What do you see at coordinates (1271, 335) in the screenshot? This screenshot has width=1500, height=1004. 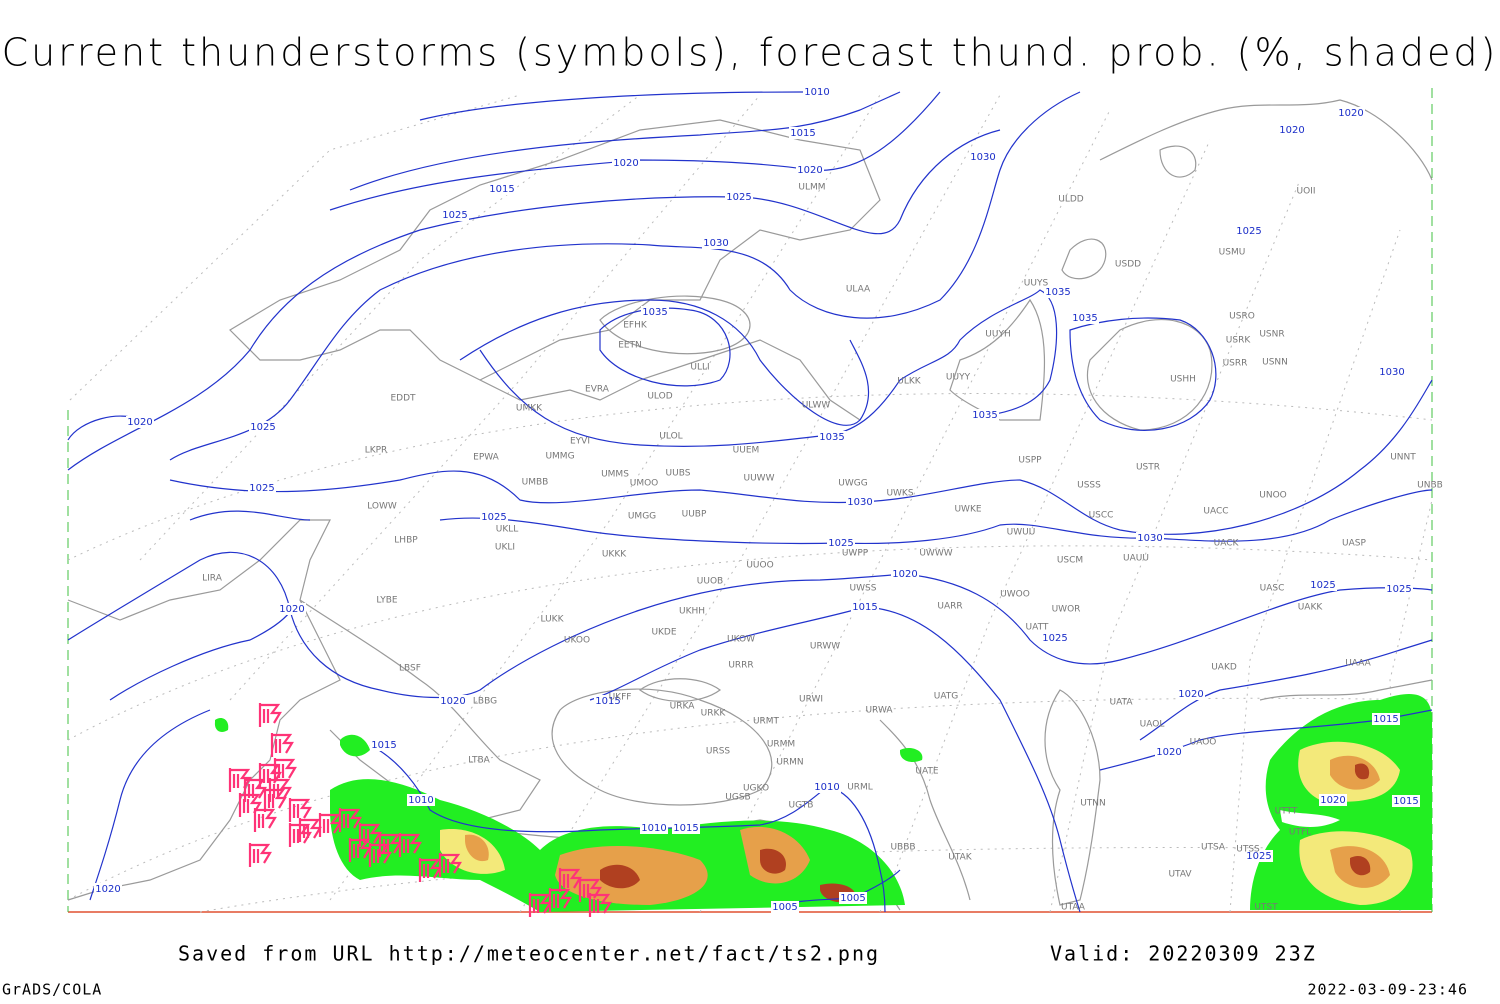 I see `station-code: USNR` at bounding box center [1271, 335].